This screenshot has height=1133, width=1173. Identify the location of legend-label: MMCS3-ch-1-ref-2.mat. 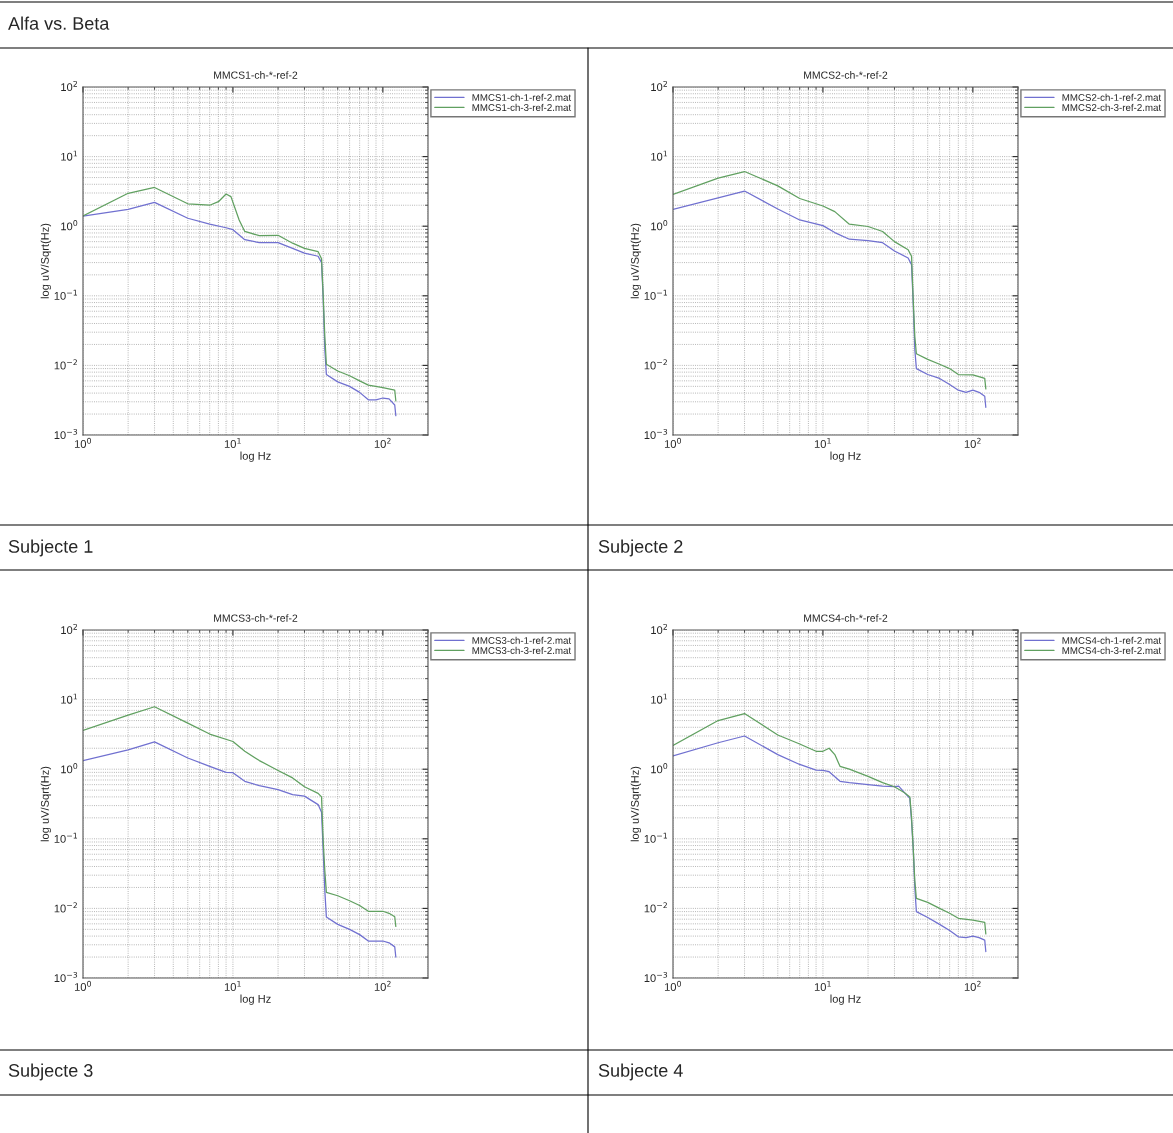
(522, 640).